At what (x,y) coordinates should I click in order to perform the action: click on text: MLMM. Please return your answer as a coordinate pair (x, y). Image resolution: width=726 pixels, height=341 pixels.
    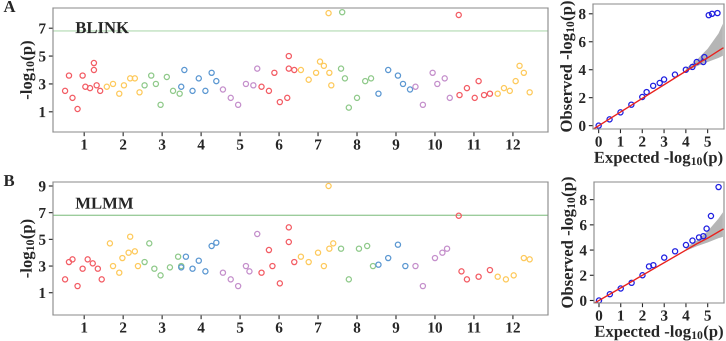
    Looking at the image, I should click on (105, 203).